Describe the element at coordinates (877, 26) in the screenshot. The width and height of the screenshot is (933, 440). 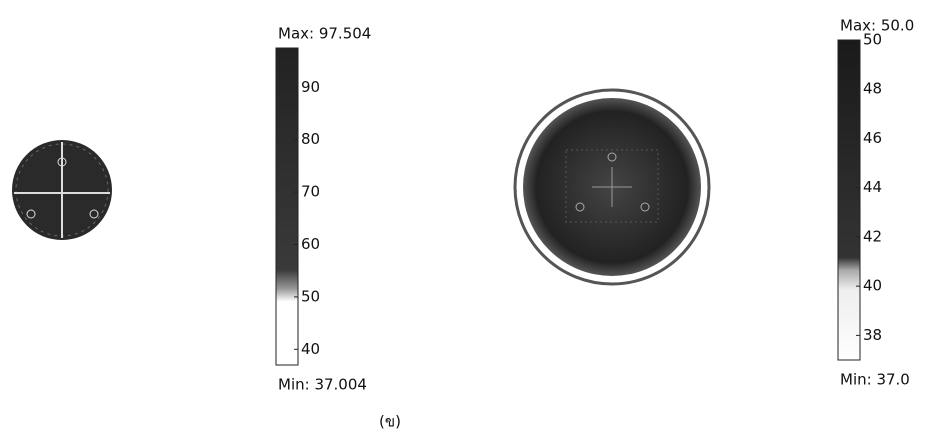
I see `max-label: Max: 50.0` at that location.